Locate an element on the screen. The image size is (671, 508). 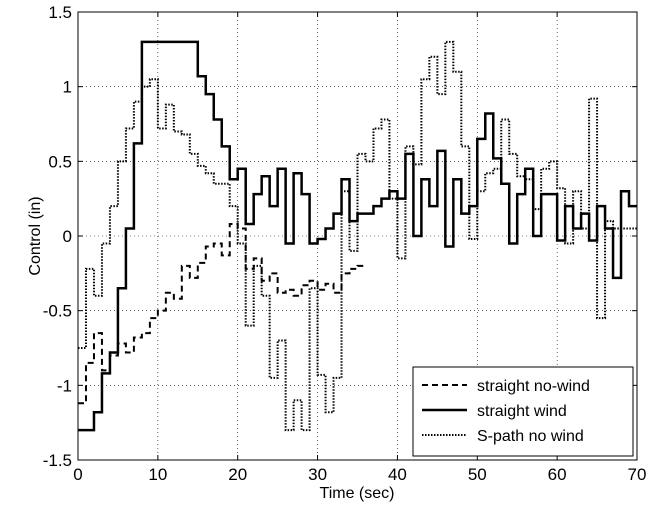
x-tick-label: 50 is located at coordinates (477, 474).